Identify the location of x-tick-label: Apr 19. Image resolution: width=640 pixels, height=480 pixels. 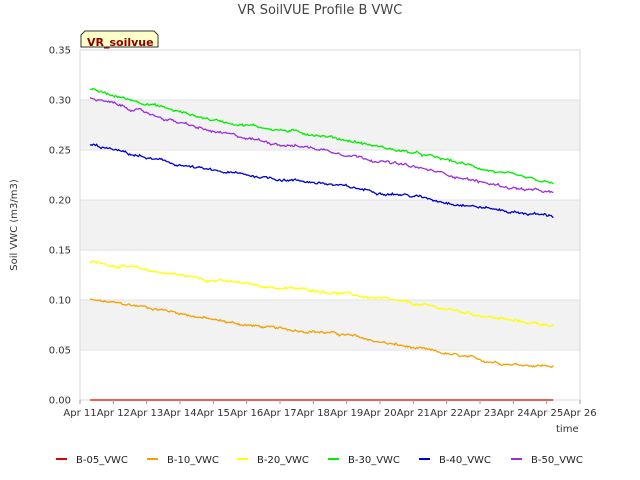
(346, 413).